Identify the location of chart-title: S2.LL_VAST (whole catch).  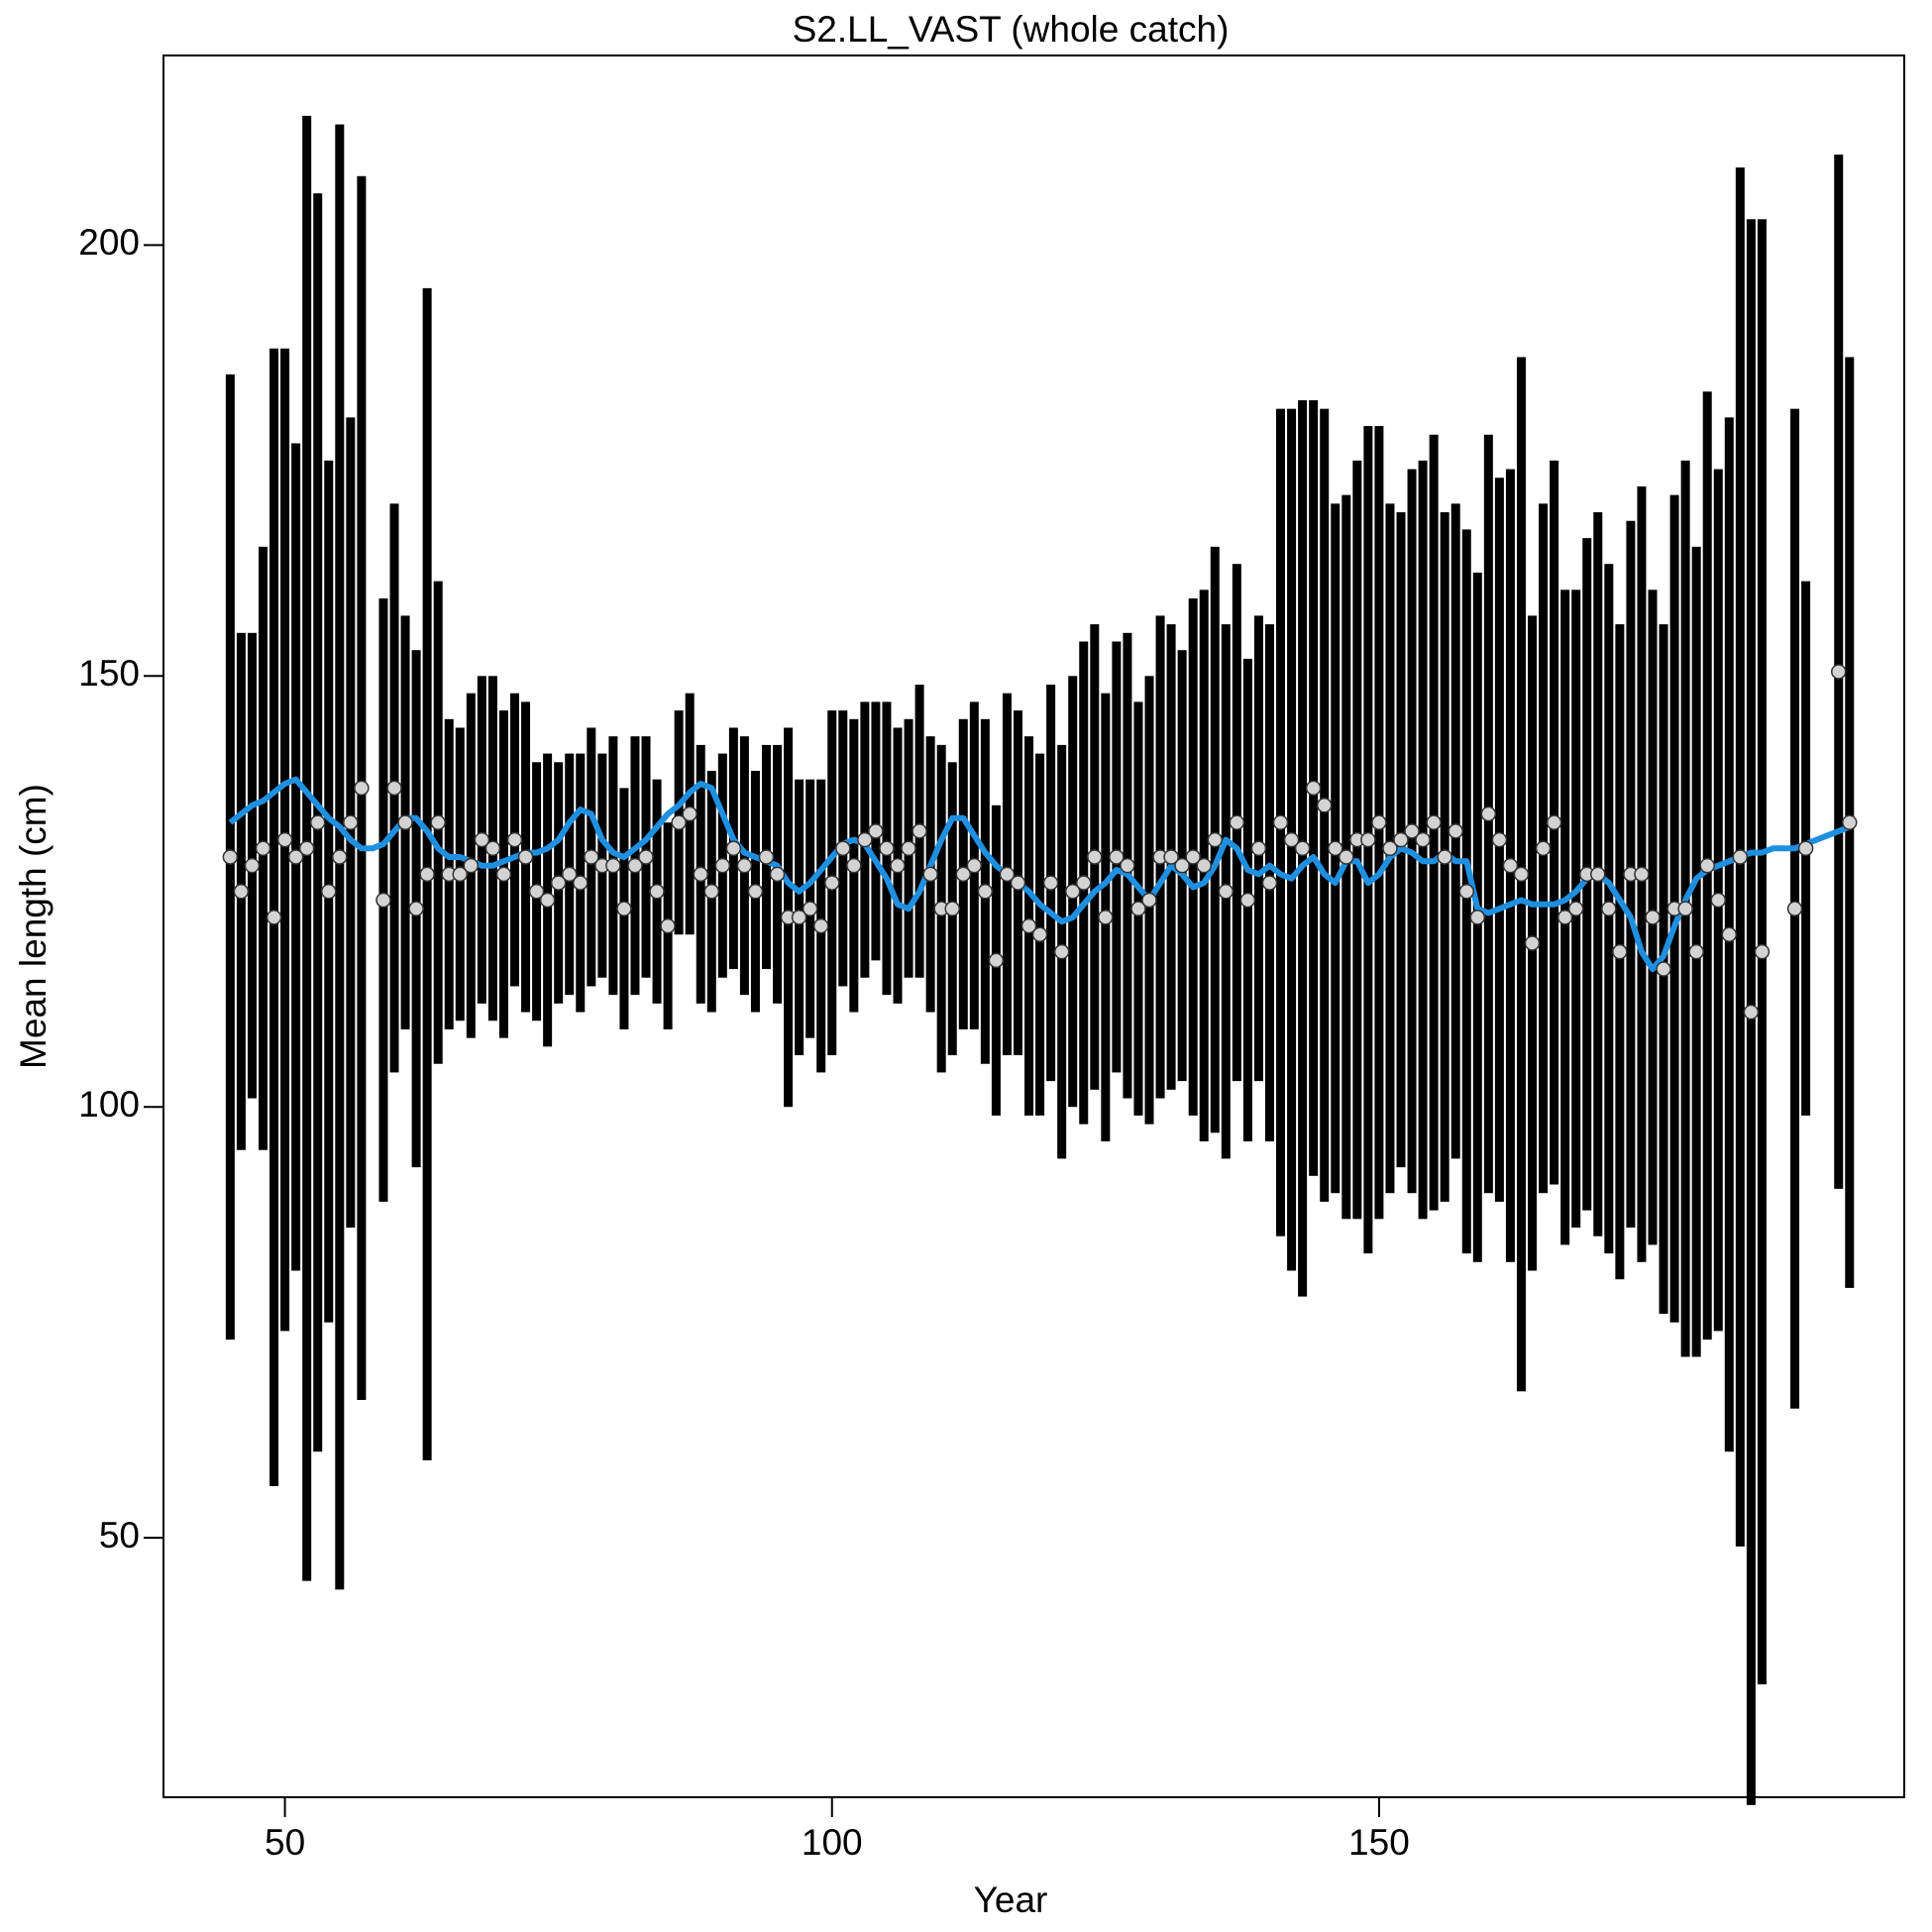
(1012, 30).